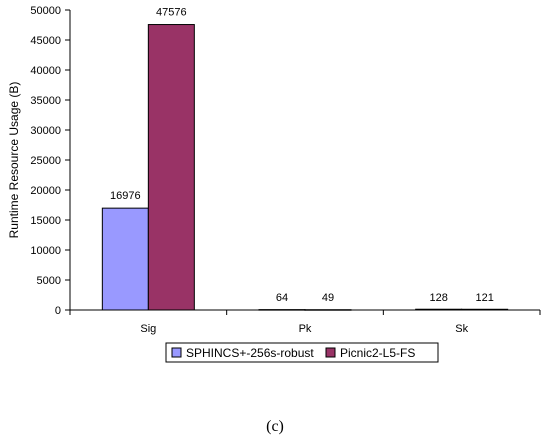 This screenshot has height=445, width=550. I want to click on panel-caption: (c), so click(275, 426).